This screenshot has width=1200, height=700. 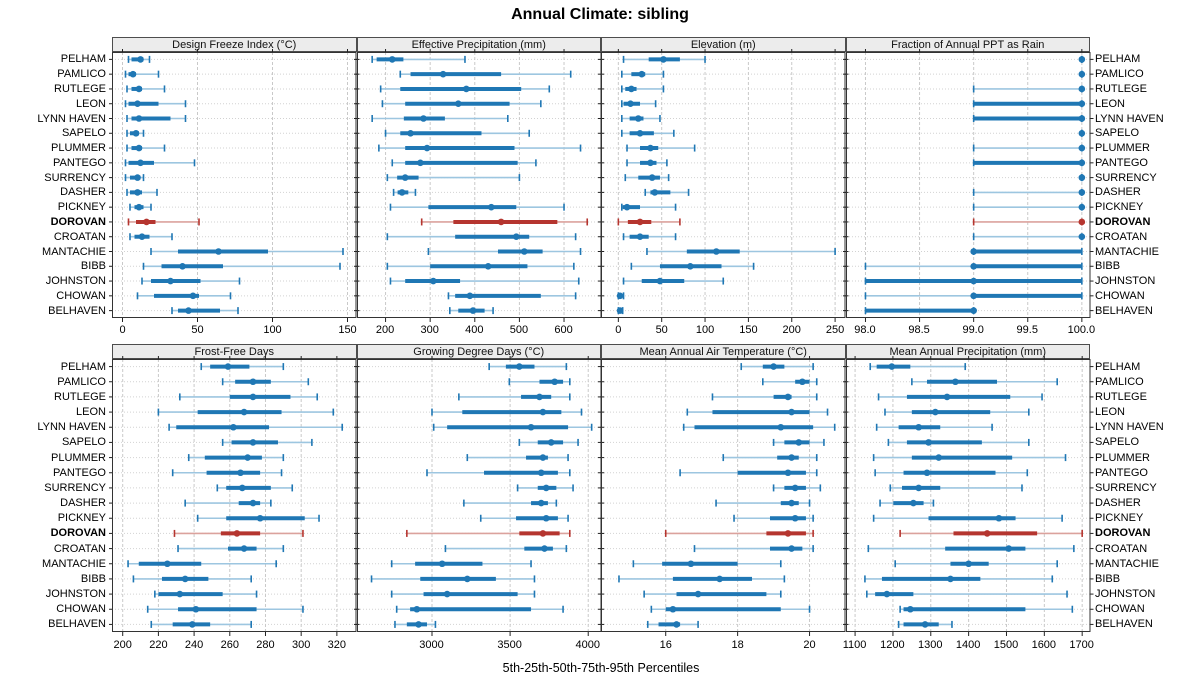 I want to click on site-label-pantego: PANTEGO, so click(x=1121, y=472).